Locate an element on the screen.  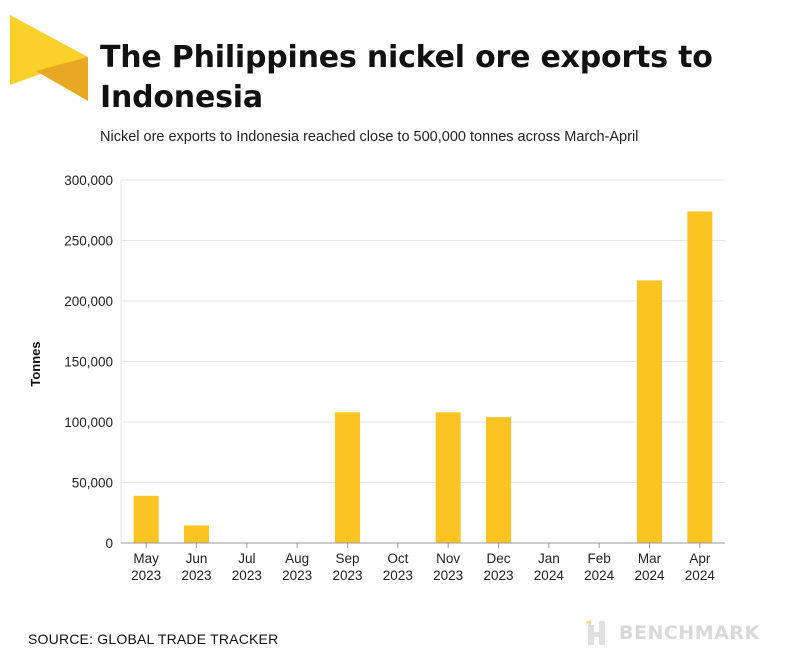
x-tick-label-month: Jan is located at coordinates (549, 558).